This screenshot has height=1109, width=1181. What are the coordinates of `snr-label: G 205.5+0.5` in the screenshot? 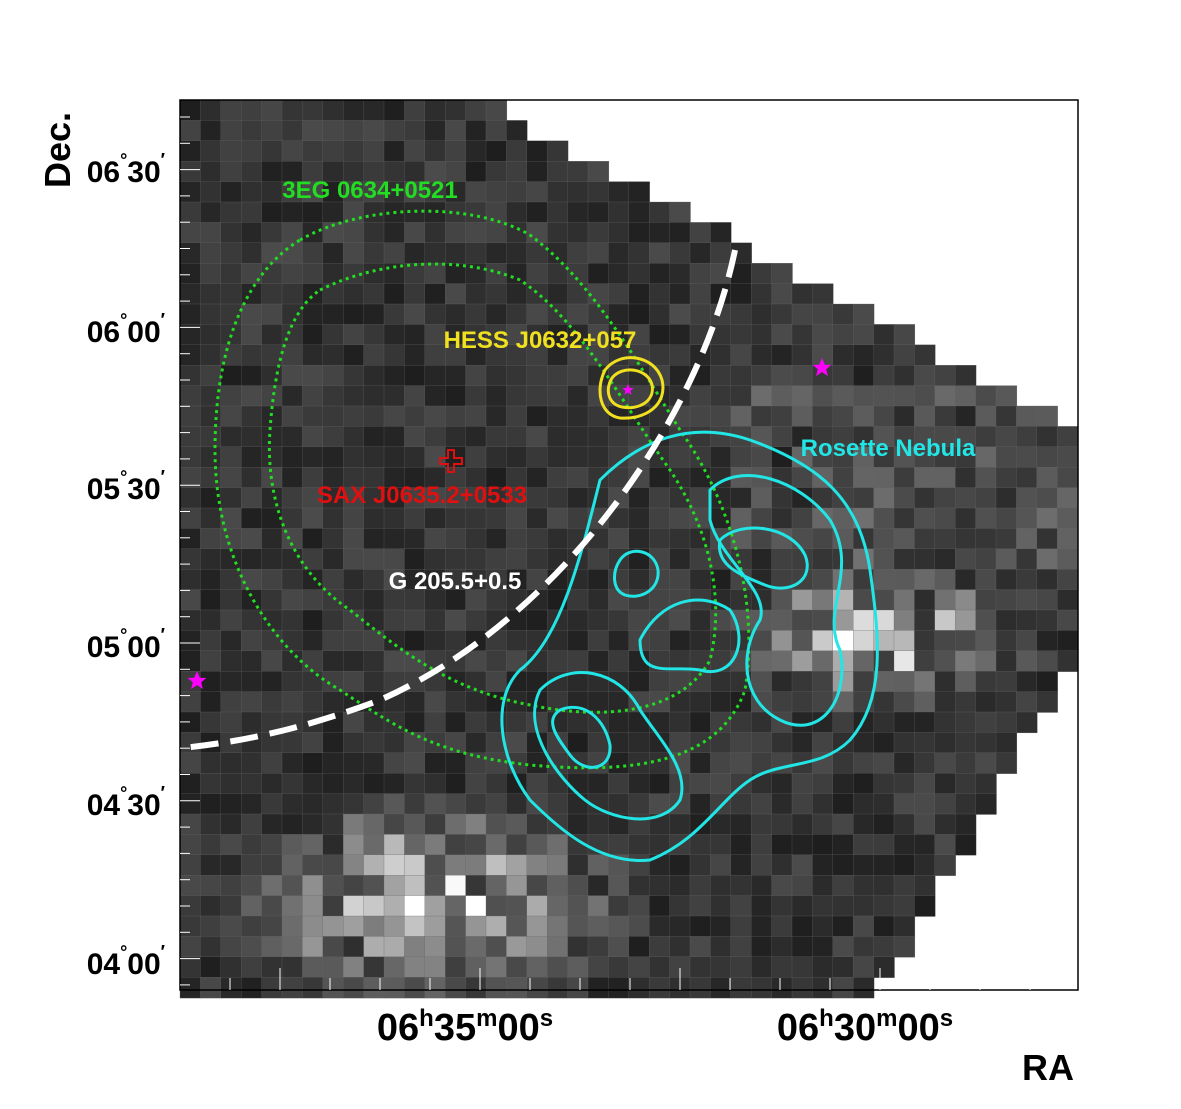 It's located at (455, 581).